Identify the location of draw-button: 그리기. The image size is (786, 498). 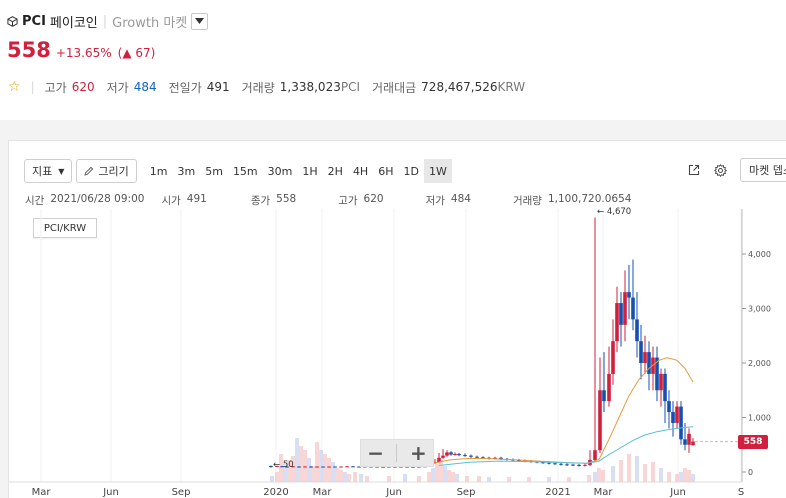
(106, 171).